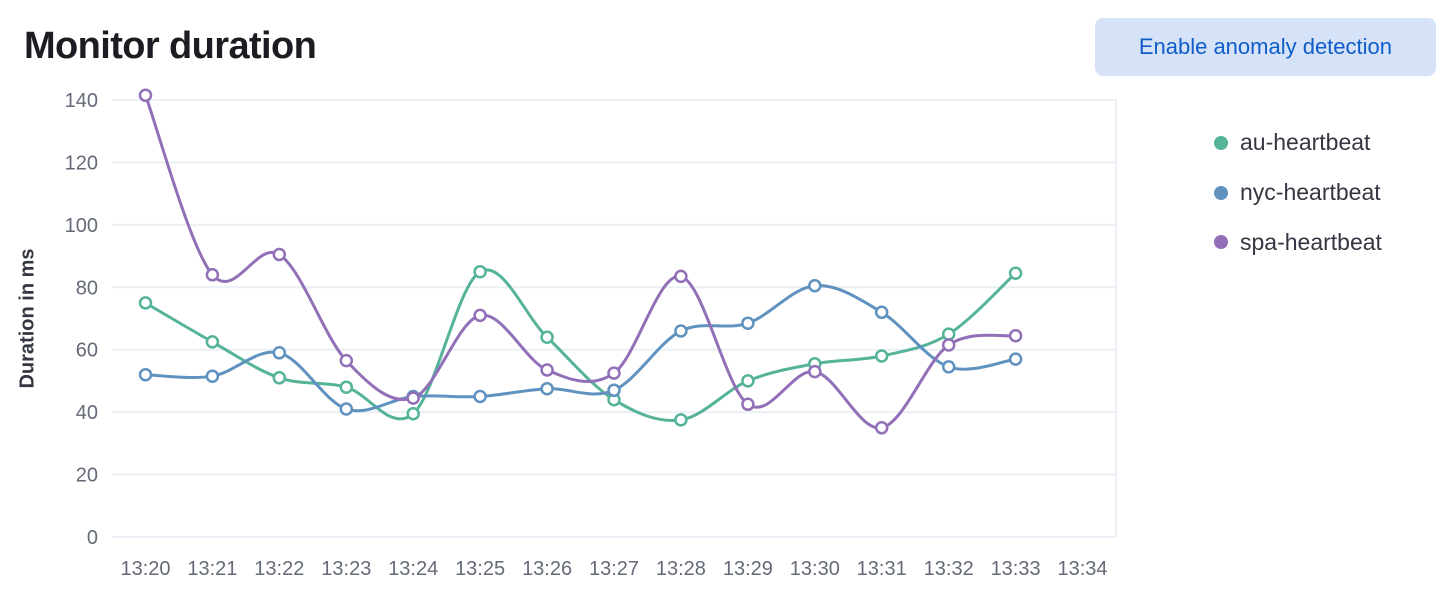 The width and height of the screenshot is (1452, 606). What do you see at coordinates (87, 413) in the screenshot?
I see `y-tick-label: 40` at bounding box center [87, 413].